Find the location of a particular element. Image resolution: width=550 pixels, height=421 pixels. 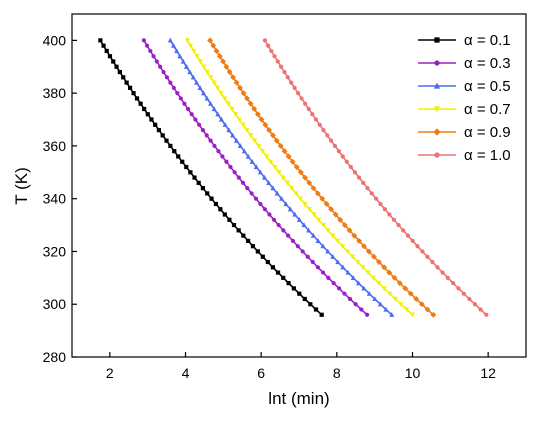

x-axis-label: lnt (min) is located at coordinates (298, 398).